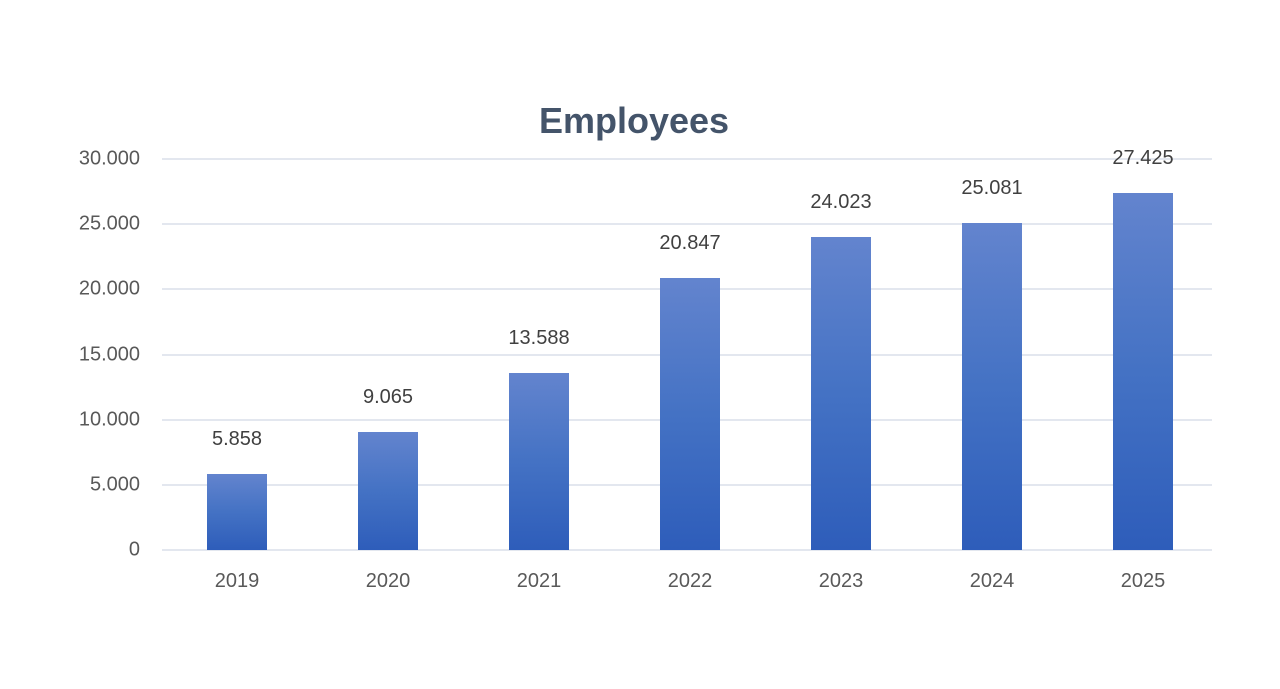 This screenshot has width=1280, height=689. What do you see at coordinates (1143, 581) in the screenshot?
I see `x-axis-tick-label: 2025` at bounding box center [1143, 581].